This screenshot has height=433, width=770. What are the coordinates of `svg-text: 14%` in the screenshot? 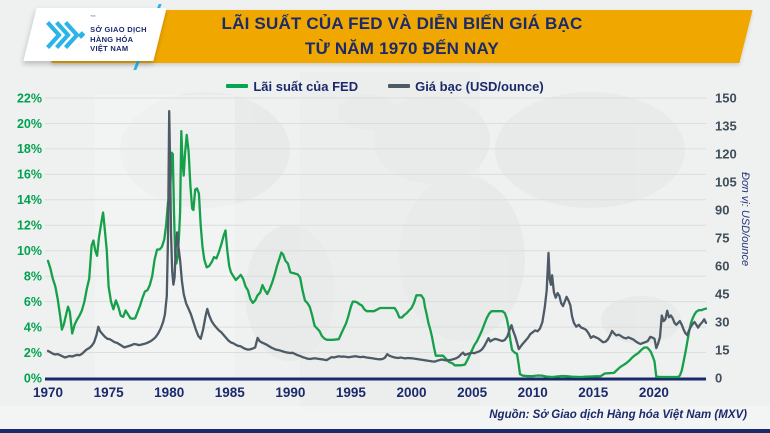 It's located at (29, 200).